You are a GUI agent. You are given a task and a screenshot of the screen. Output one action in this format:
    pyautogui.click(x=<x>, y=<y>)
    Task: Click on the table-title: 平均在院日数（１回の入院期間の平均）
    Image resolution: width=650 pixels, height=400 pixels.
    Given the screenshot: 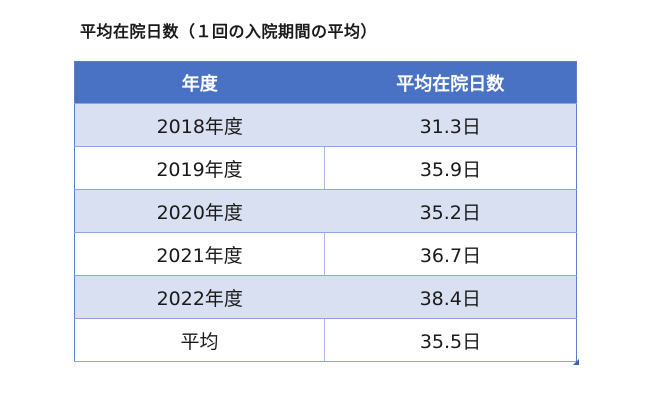 What is the action you would take?
    pyautogui.click(x=229, y=31)
    